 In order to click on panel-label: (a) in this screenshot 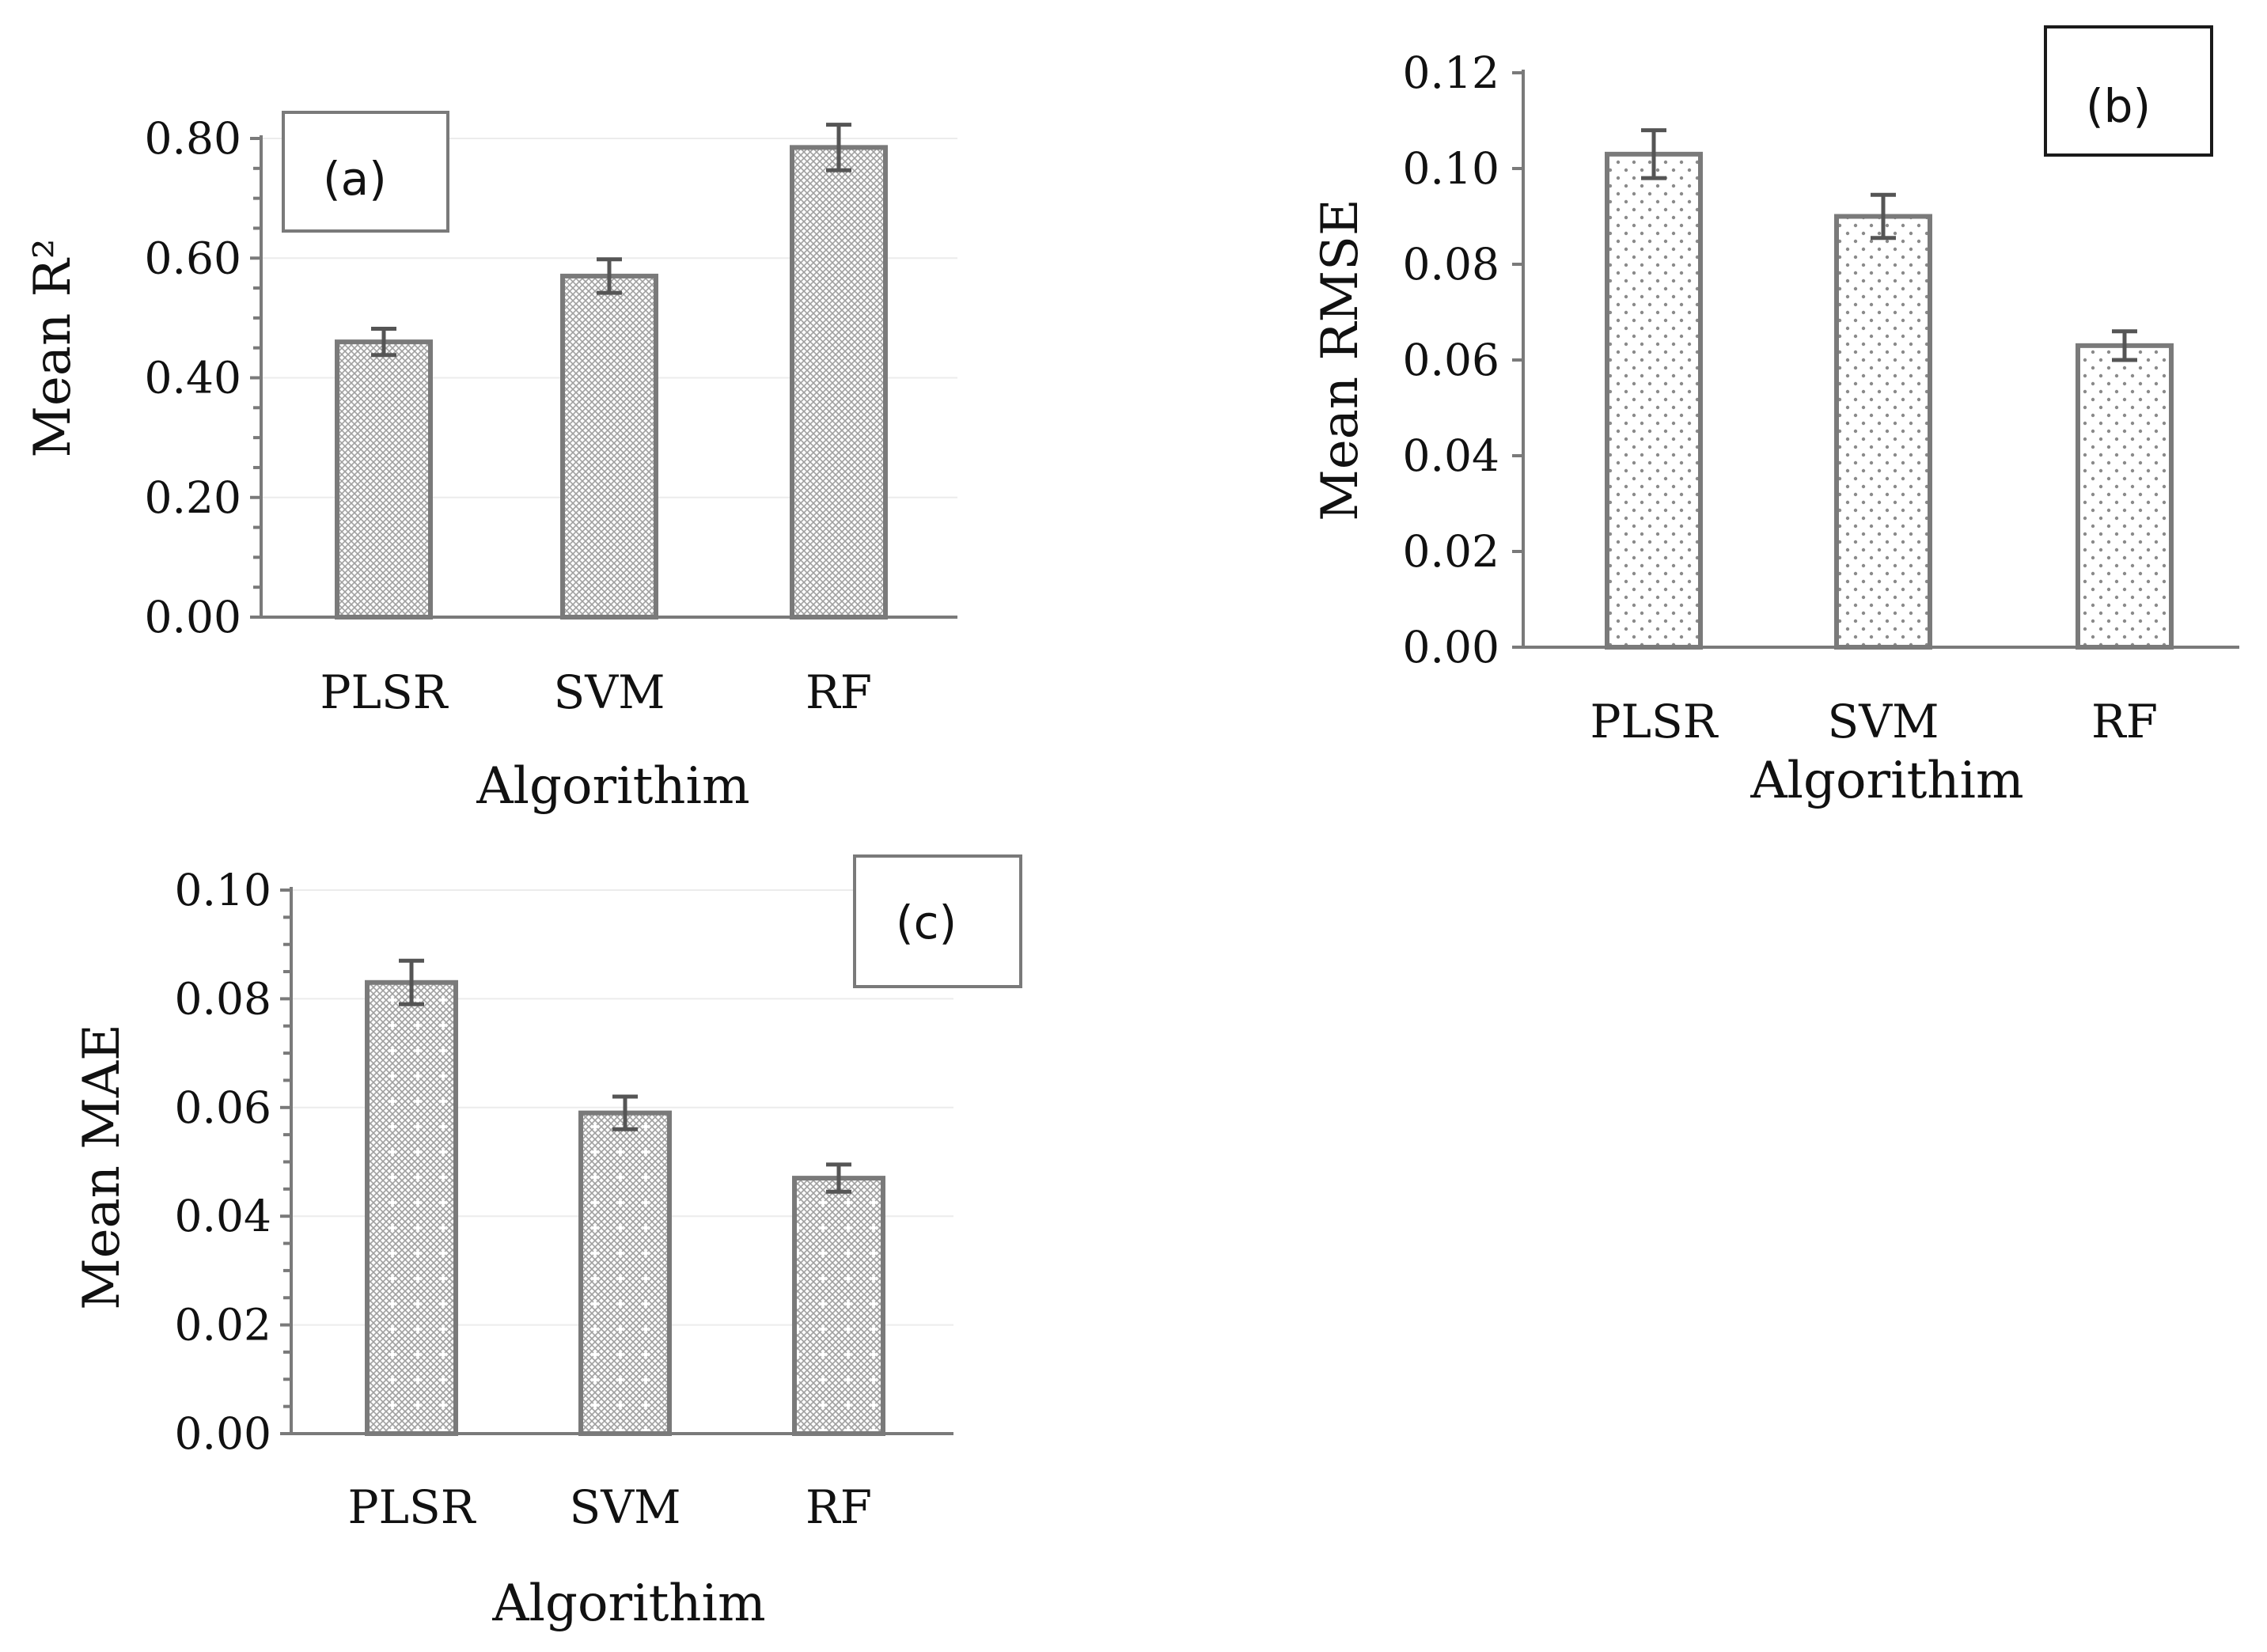, I will do `click(355, 179)`.